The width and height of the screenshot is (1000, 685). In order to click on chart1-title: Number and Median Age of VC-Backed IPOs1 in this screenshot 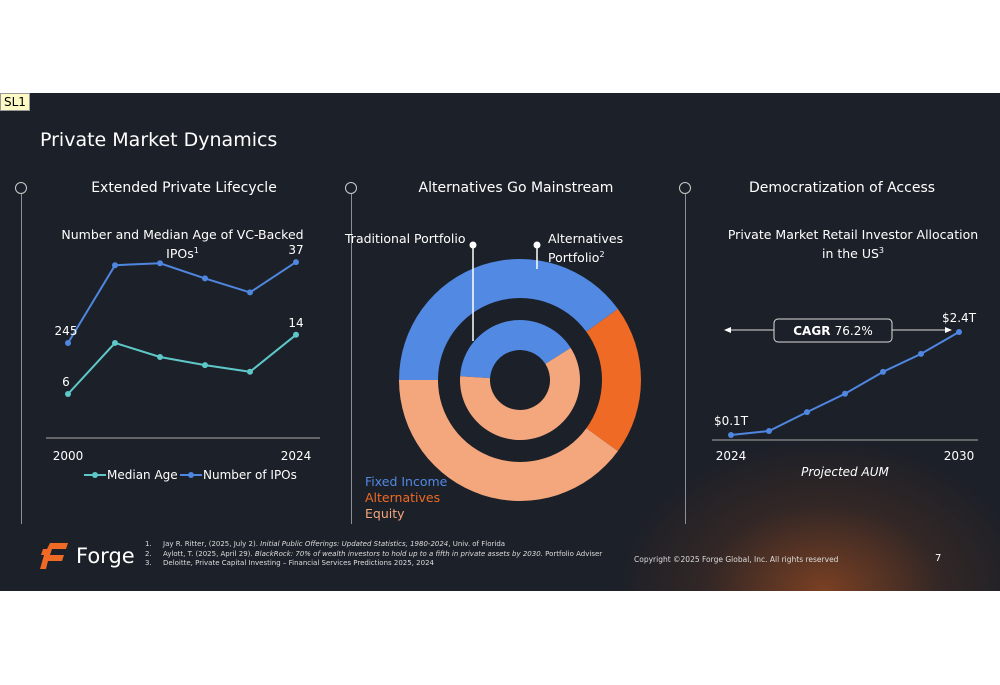, I will do `click(182, 244)`.